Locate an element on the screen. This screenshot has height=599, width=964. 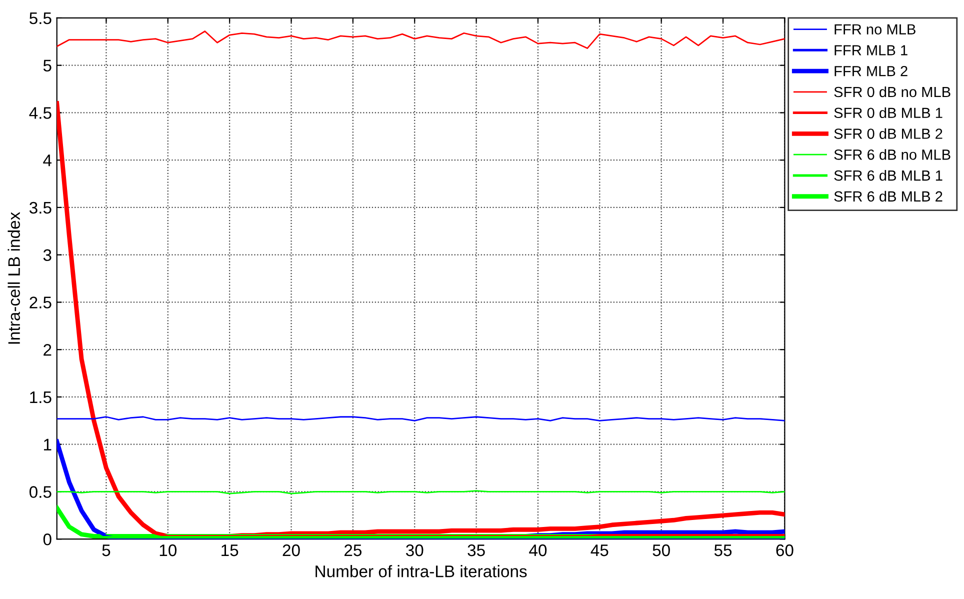
y-tick-label: 1 is located at coordinates (48, 444).